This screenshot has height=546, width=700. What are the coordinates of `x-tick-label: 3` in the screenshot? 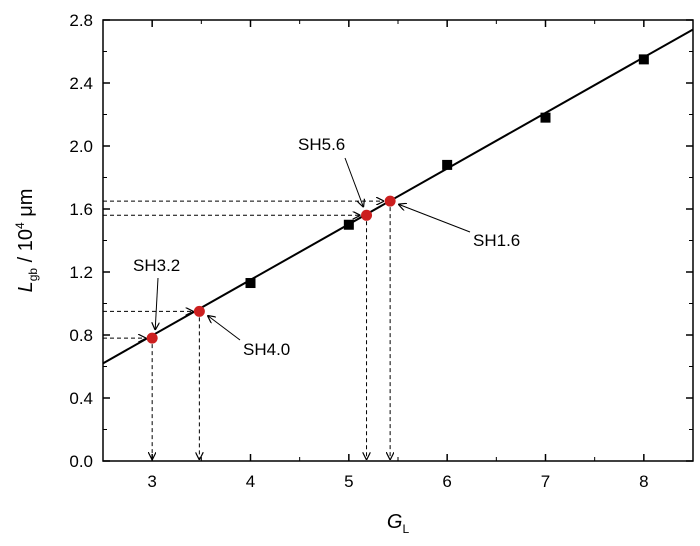 It's located at (151, 481).